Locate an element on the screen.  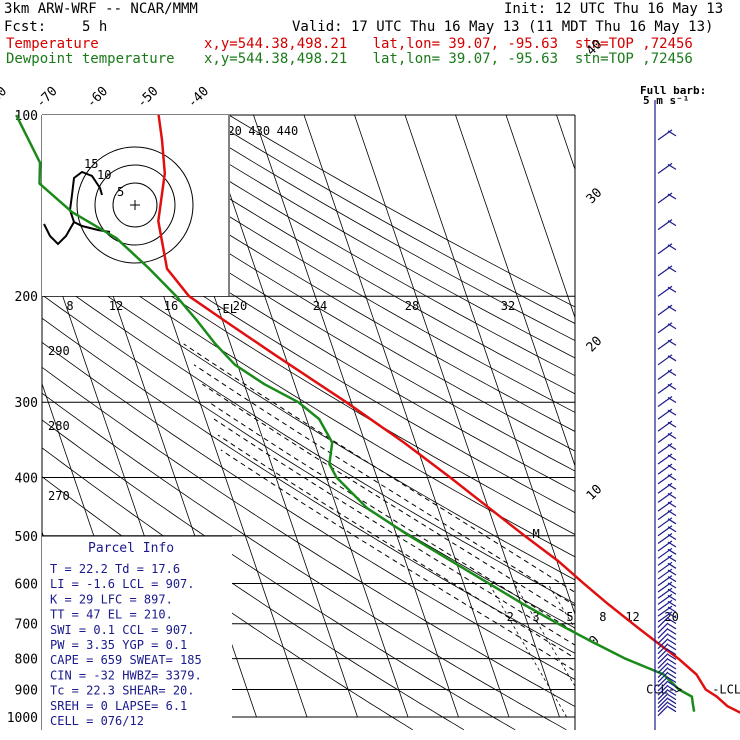
pressure-tick-label: 800 is located at coordinates (26, 660).